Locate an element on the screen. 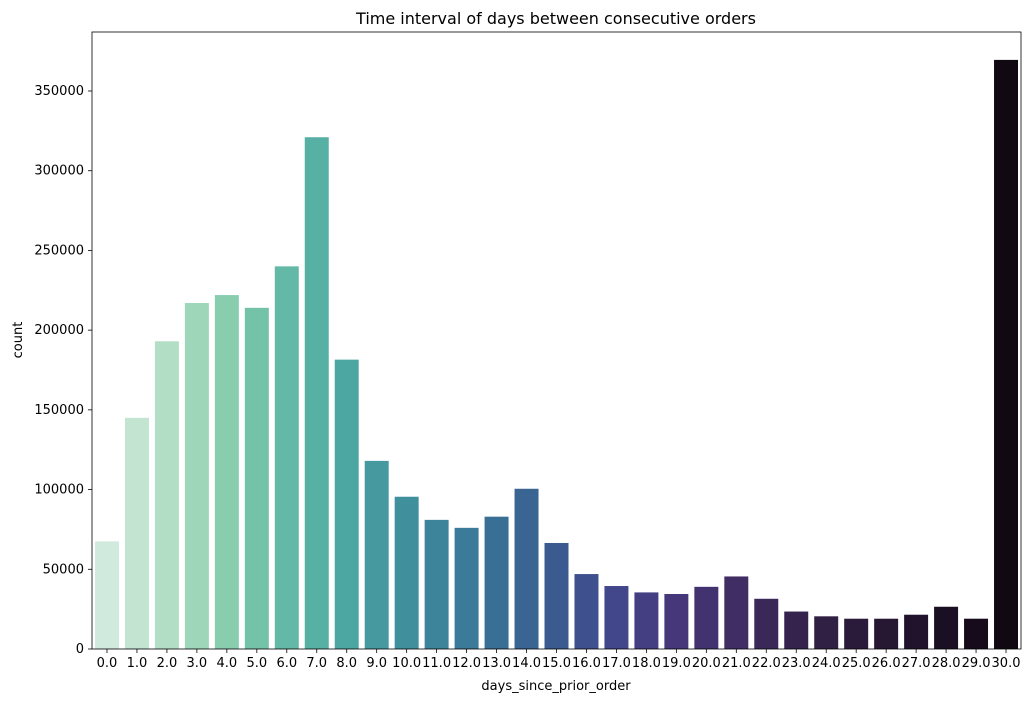 The height and width of the screenshot is (701, 1032). y-tick-label: 0 is located at coordinates (80, 649).